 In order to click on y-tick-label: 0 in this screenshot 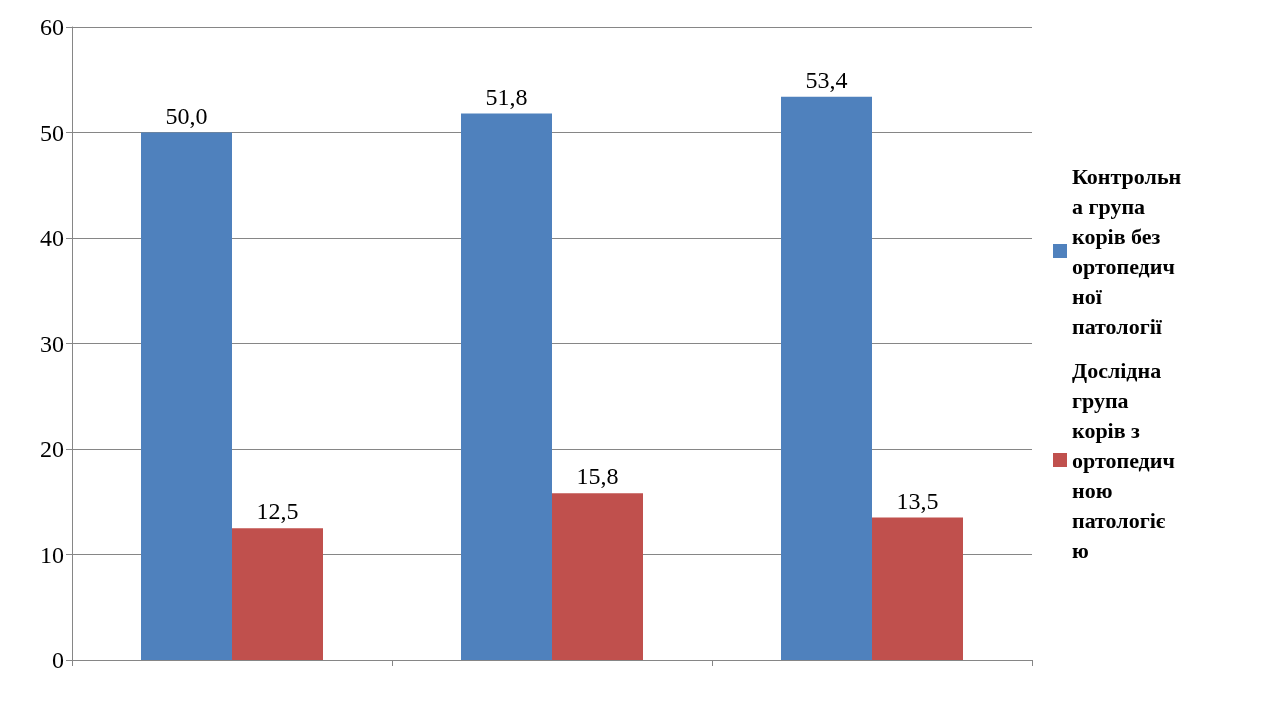, I will do `click(58, 660)`.